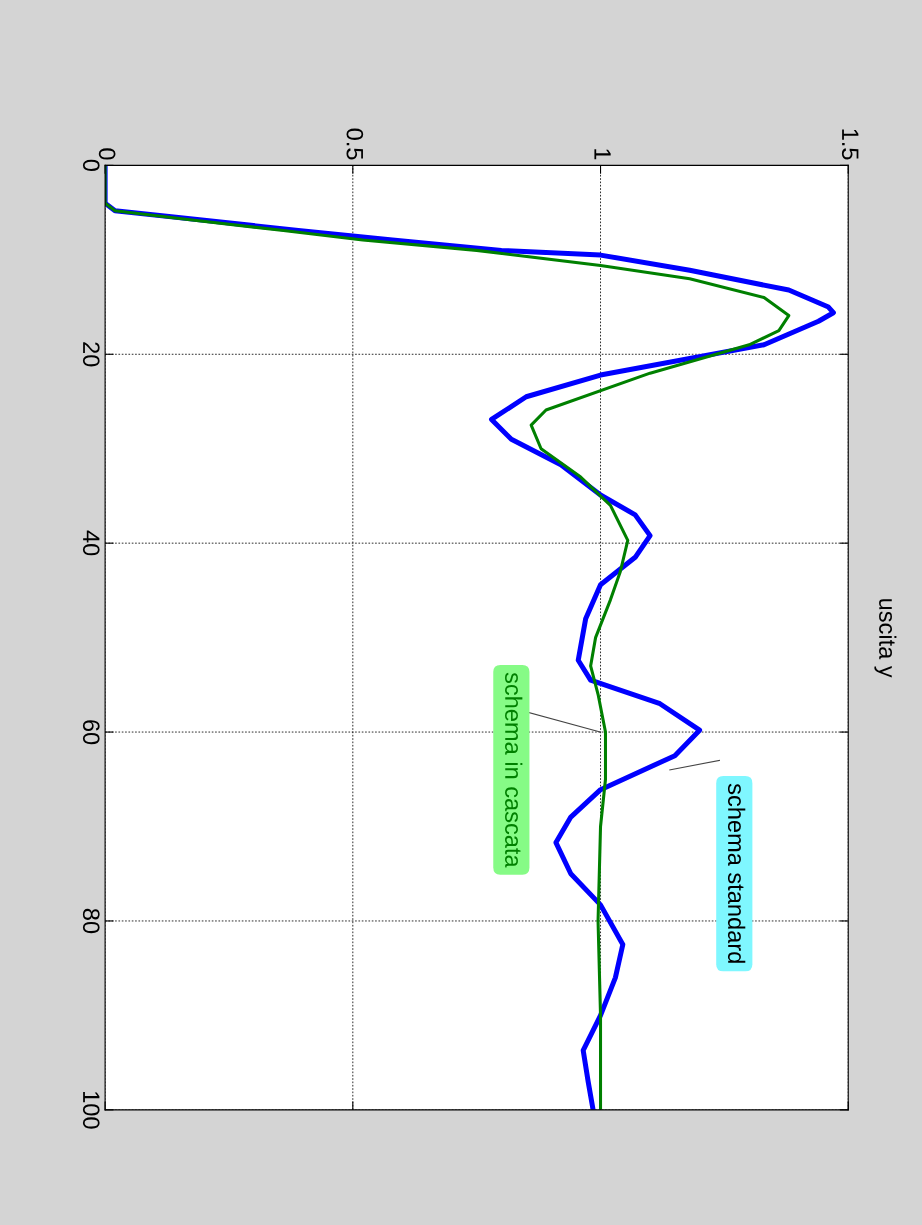  What do you see at coordinates (91, 354) in the screenshot?
I see `y-tick-label: 20` at bounding box center [91, 354].